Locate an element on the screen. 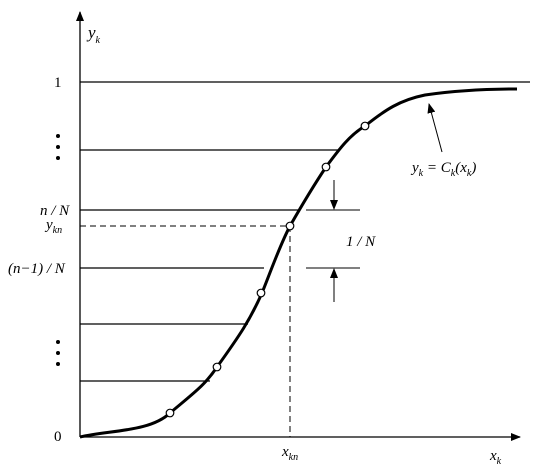 This screenshot has width=550, height=476. y-axis-label: yk is located at coordinates (93, 34).